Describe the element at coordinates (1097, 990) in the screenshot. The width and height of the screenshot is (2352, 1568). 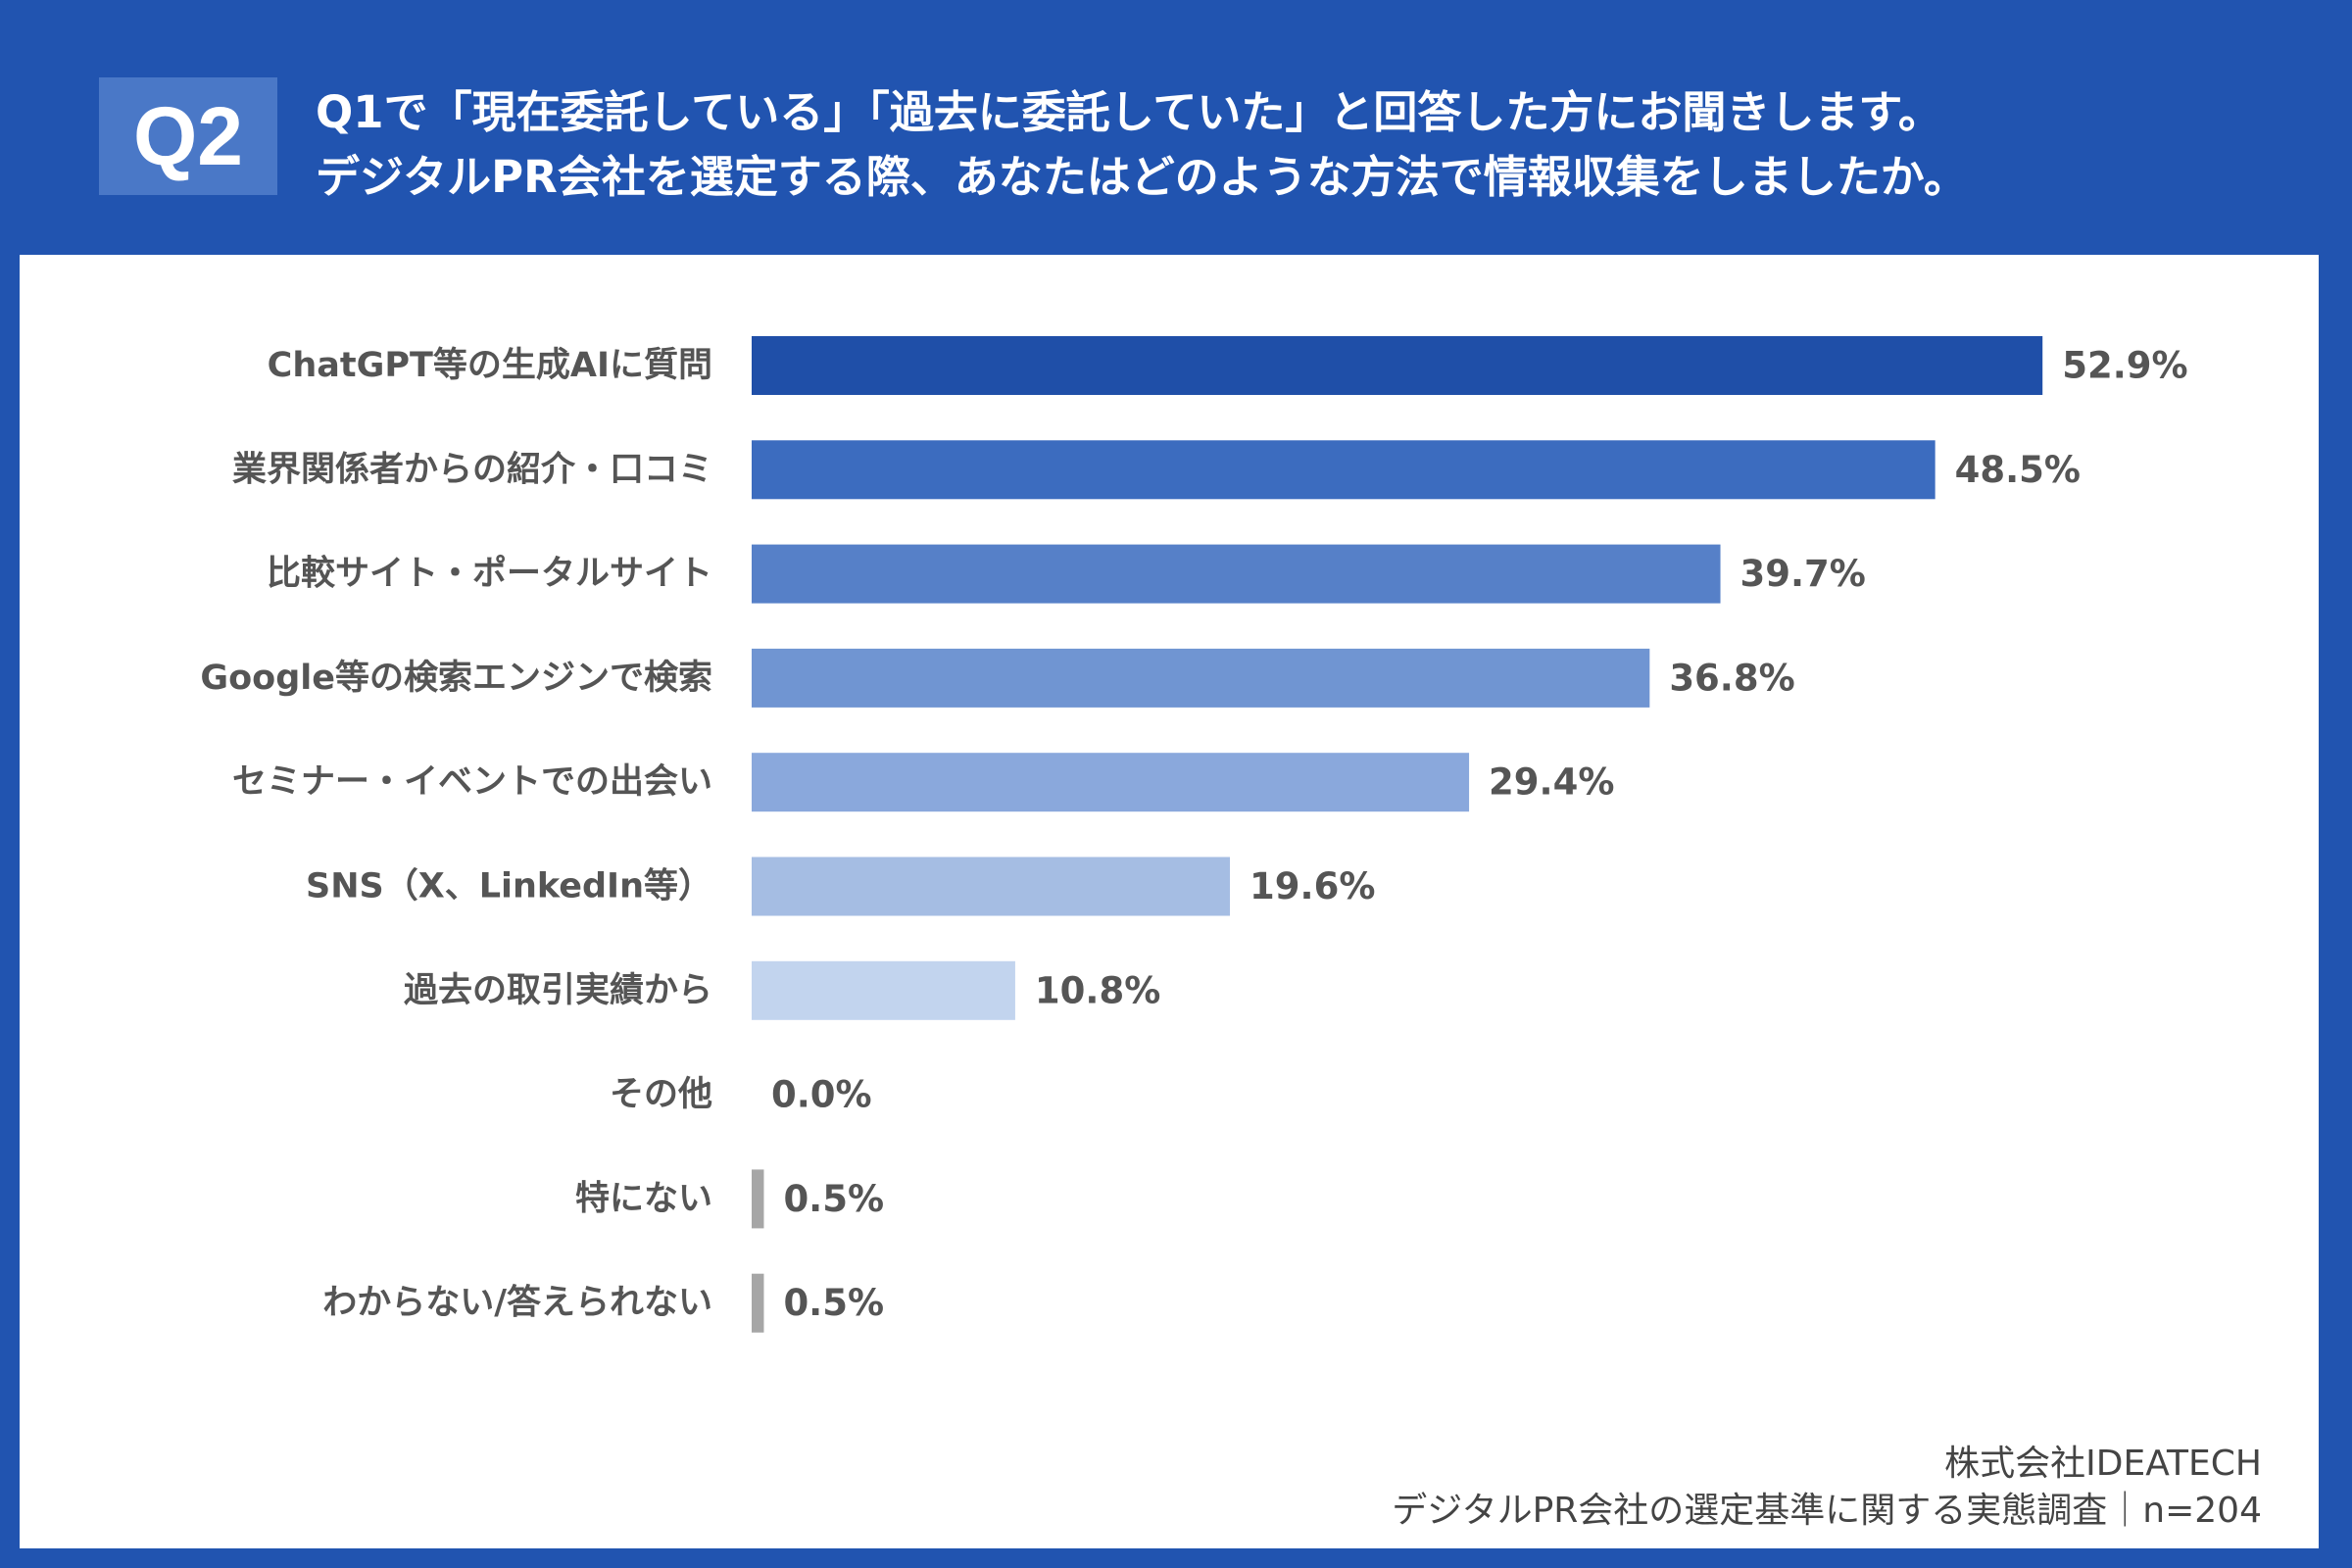
I see `value-label: 10.8%` at that location.